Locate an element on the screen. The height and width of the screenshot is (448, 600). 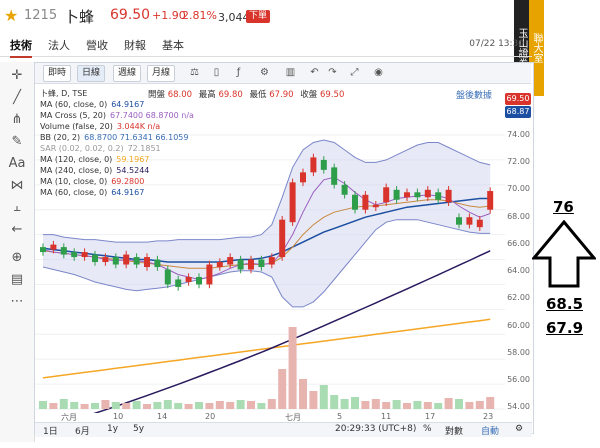
legend-row: MA (120, close, 0) 59.1967 is located at coordinates (117, 159).